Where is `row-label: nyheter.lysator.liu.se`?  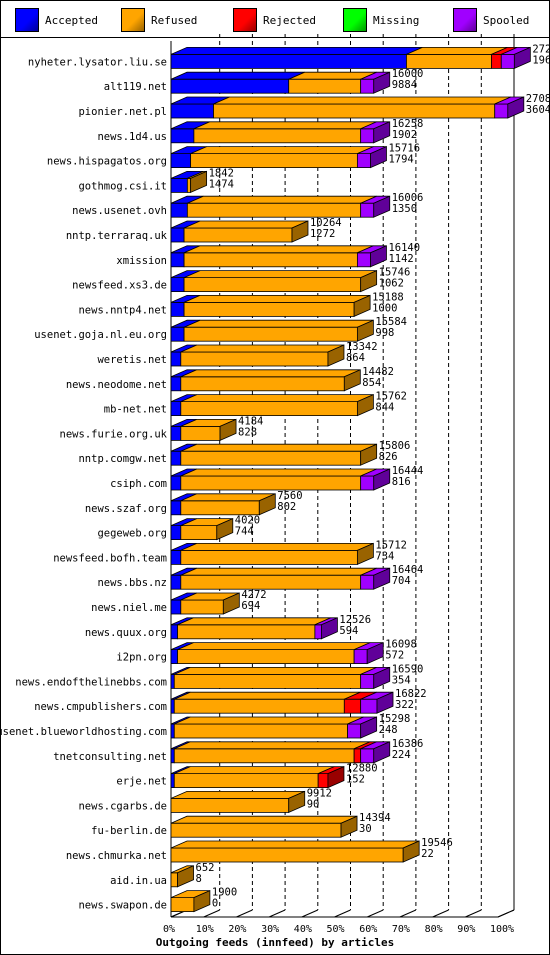 row-label: nyheter.lysator.liu.se is located at coordinates (97, 62).